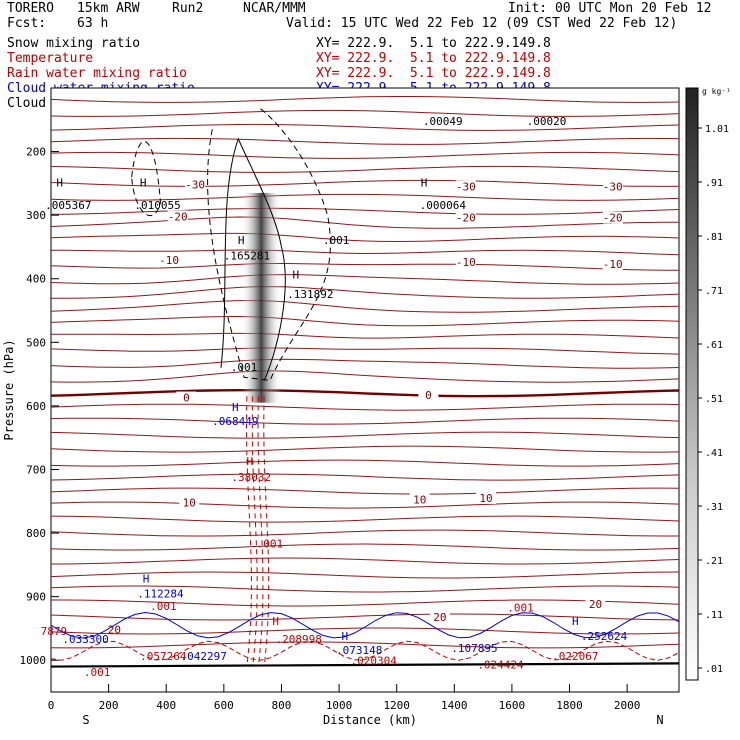 The width and height of the screenshot is (740, 740). Describe the element at coordinates (109, 705) in the screenshot. I see `x-tick-label: 200` at that location.